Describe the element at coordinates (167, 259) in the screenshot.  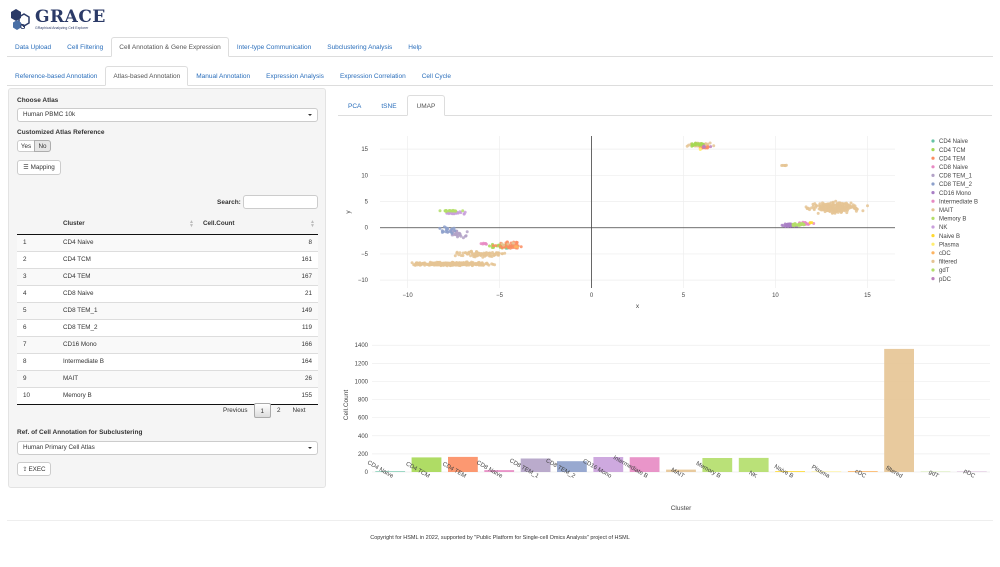
I see `table-row: 2 CD4 TCM 161` at that location.